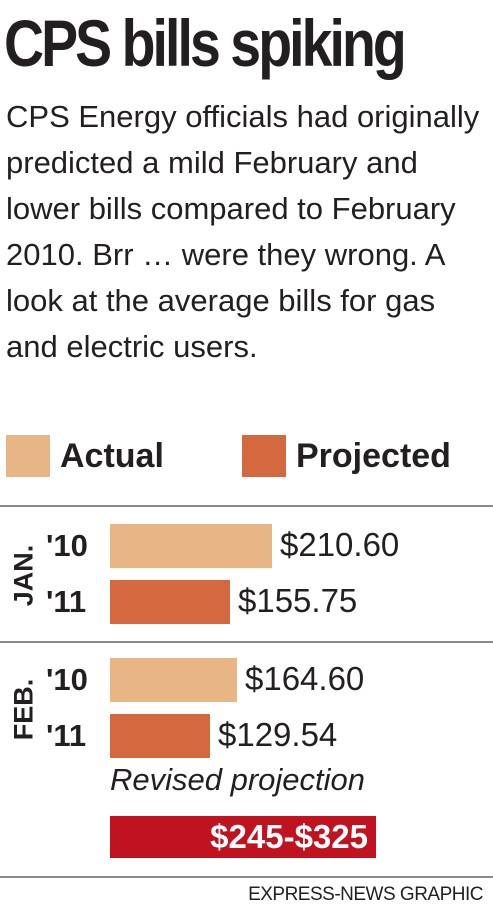 Image resolution: width=493 pixels, height=920 pixels. Describe the element at coordinates (246, 642) in the screenshot. I see `divider-middle` at that location.